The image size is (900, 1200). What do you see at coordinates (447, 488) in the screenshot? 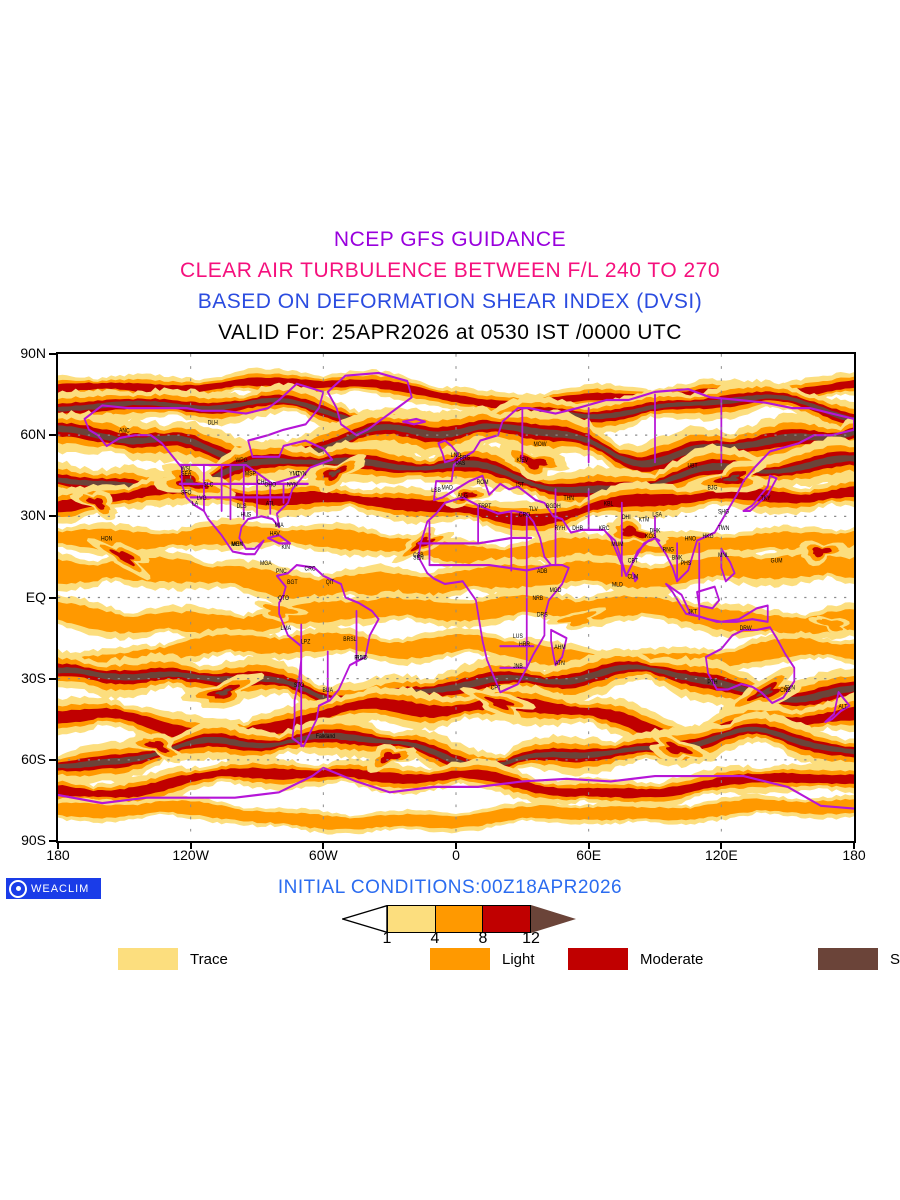
I see `station-label: MAD` at bounding box center [447, 488].